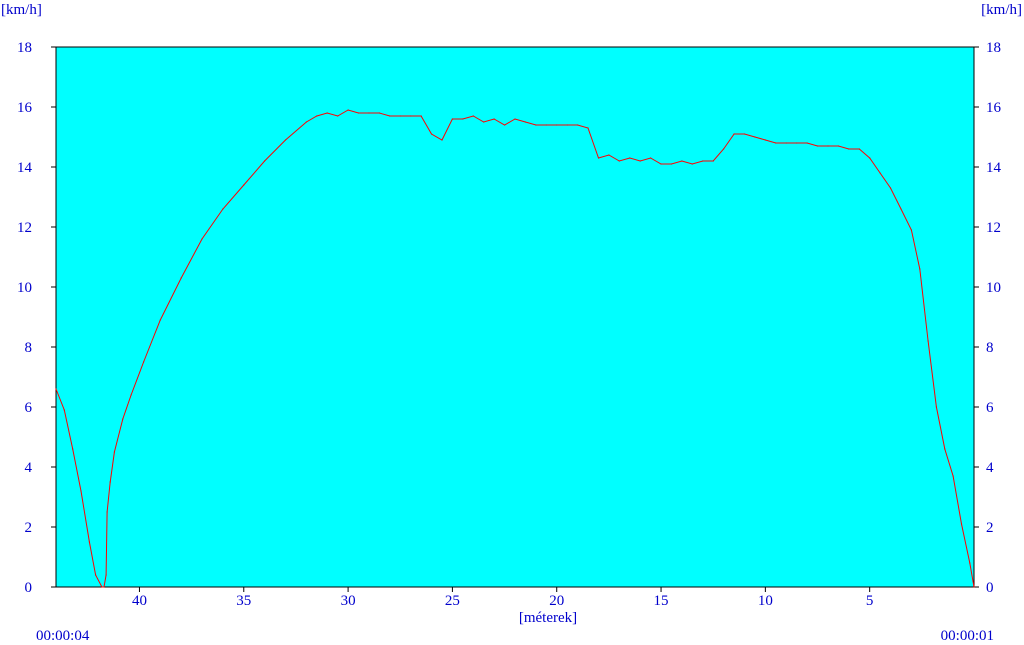 The width and height of the screenshot is (1024, 645). What do you see at coordinates (870, 601) in the screenshot?
I see `x-tick-label: 5` at bounding box center [870, 601].